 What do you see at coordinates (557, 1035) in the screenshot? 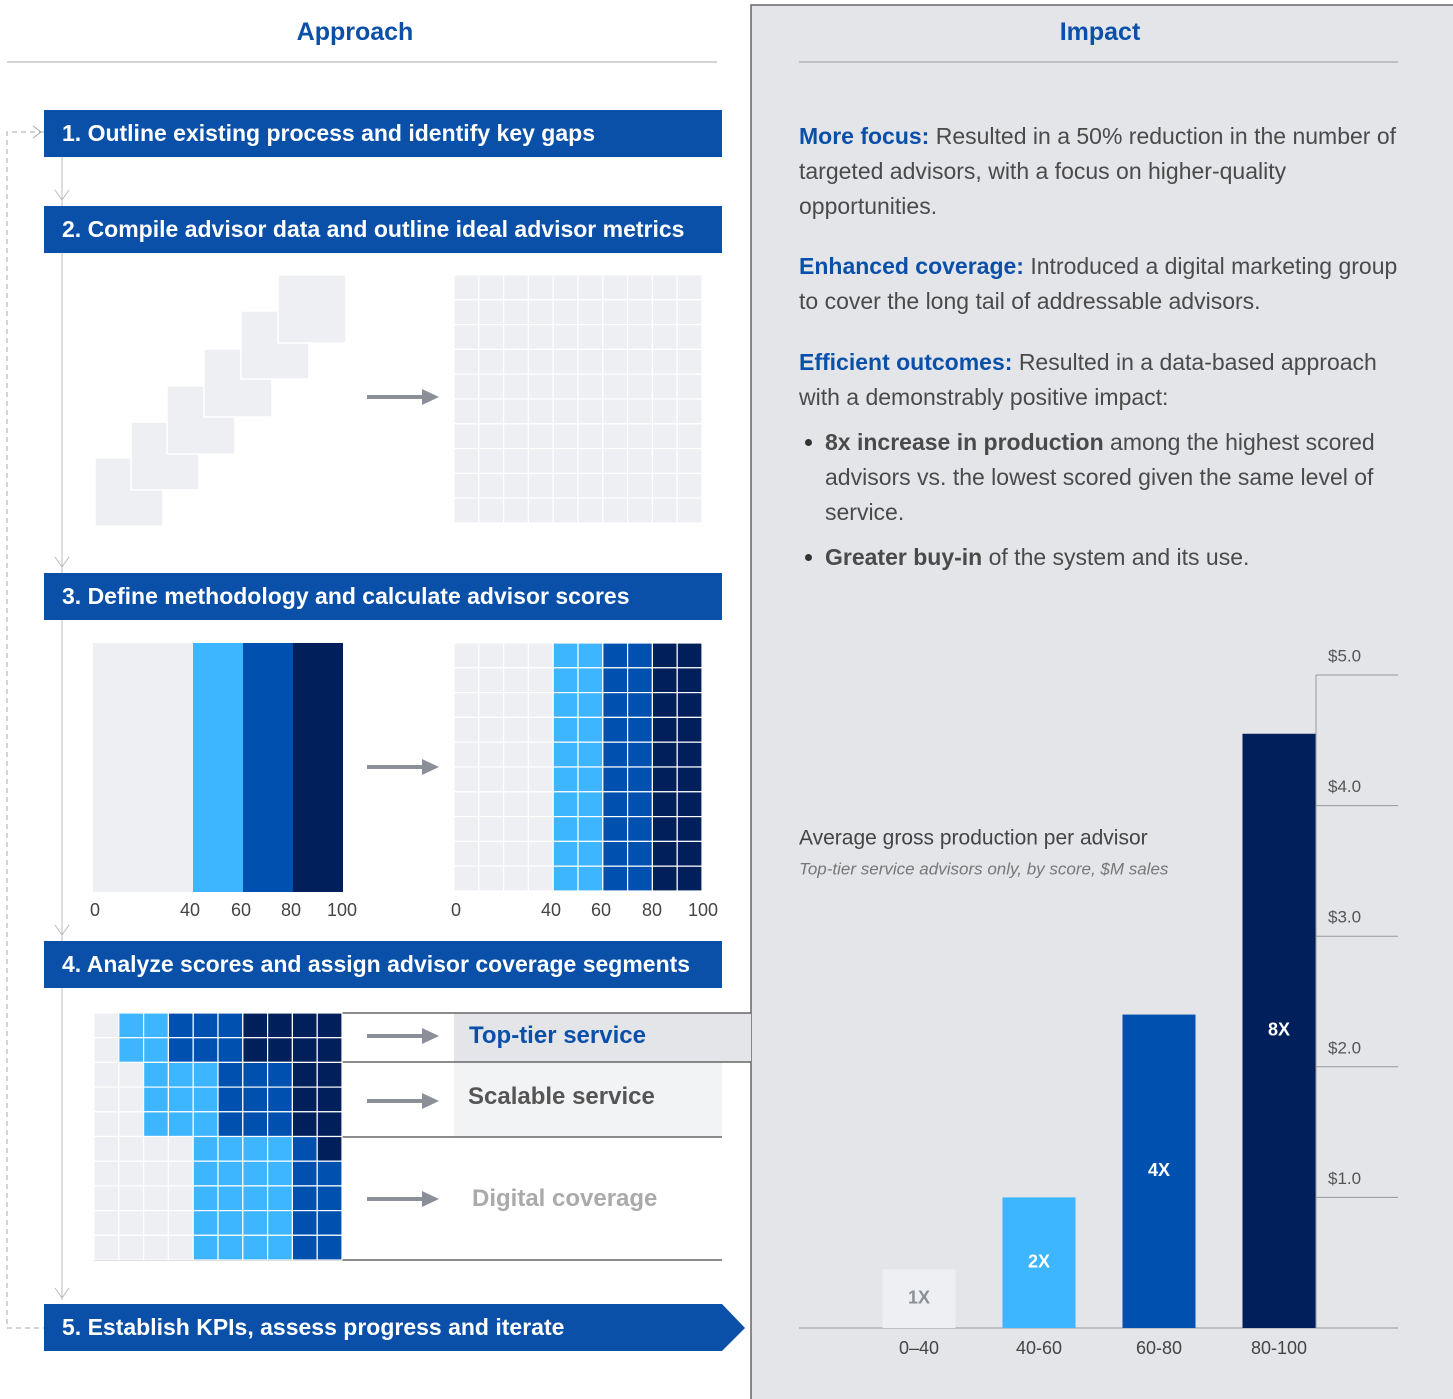
I see `segment-label: Top-tier service` at bounding box center [557, 1035].